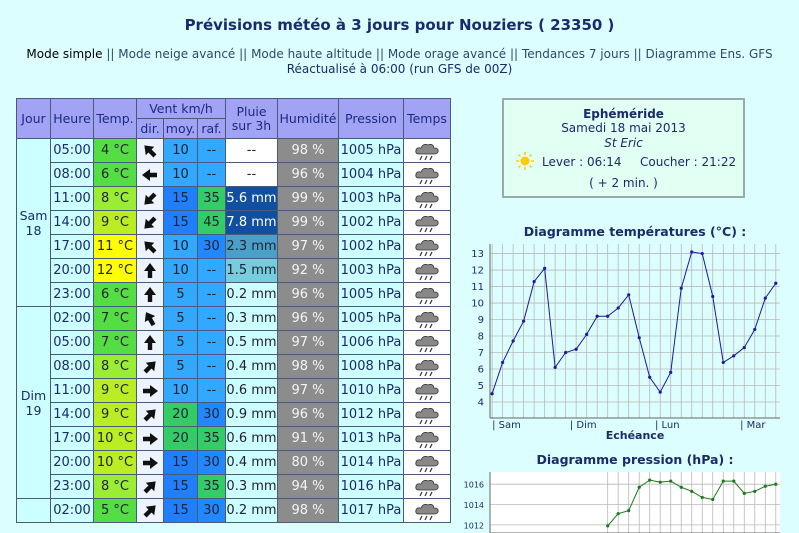  I want to click on eph-coucher: Coucher : 21:22, so click(688, 162).